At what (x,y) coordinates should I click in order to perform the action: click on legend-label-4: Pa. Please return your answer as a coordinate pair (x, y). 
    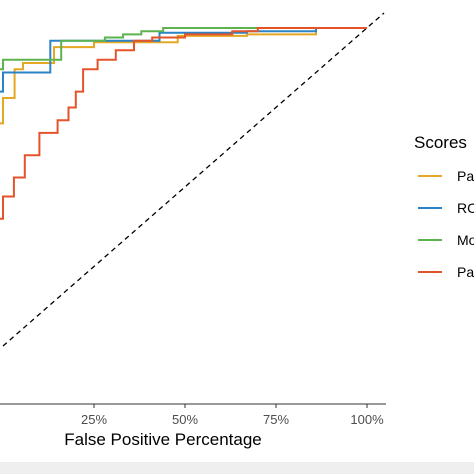
    Looking at the image, I should click on (465, 272).